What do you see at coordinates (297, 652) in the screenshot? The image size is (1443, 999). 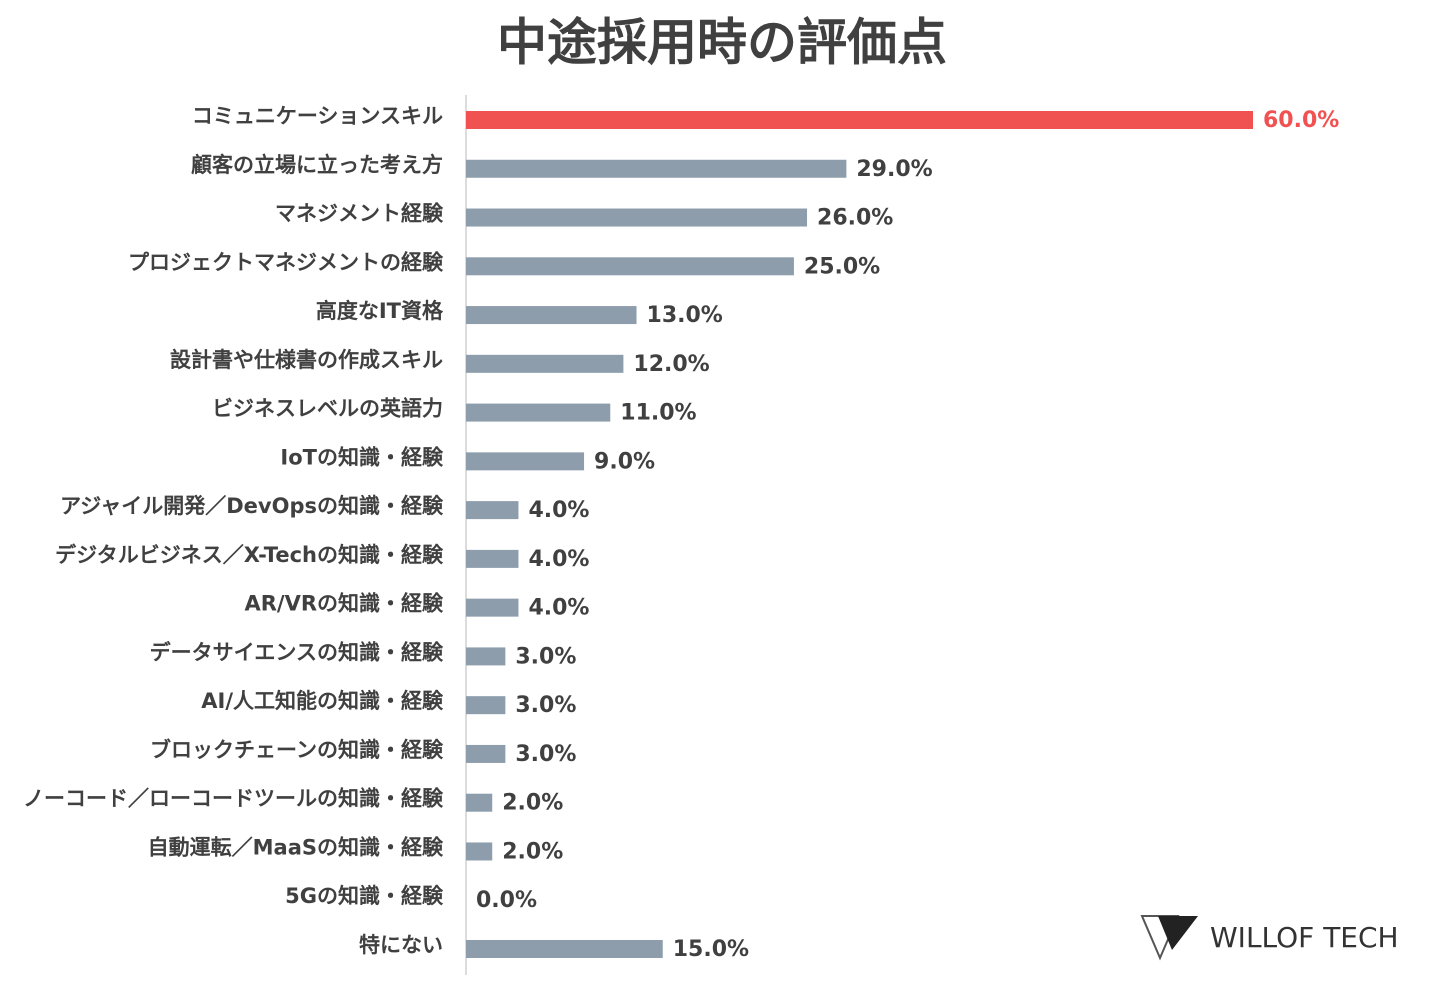 I see `category-label: データサイエンスの知識・経験` at bounding box center [297, 652].